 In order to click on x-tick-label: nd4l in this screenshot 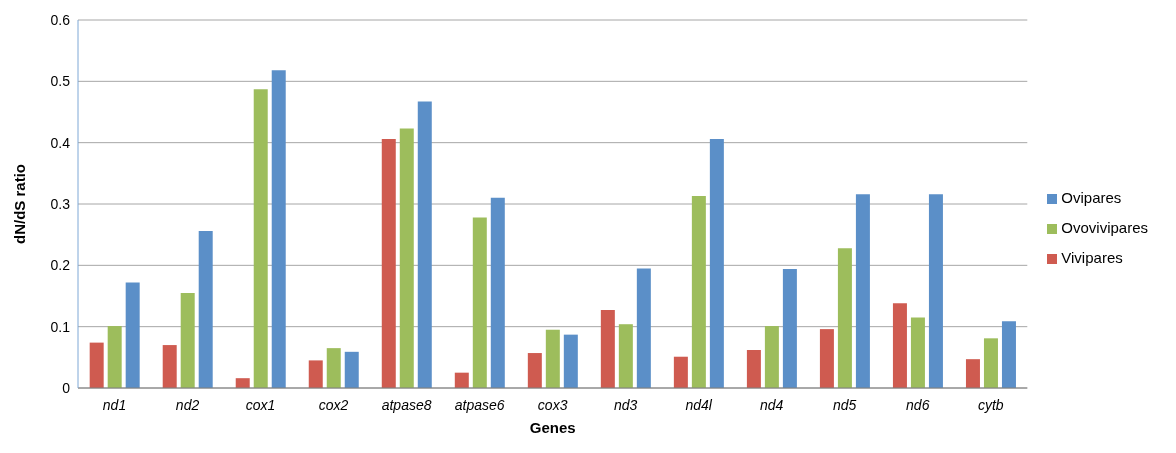, I will do `click(699, 405)`.